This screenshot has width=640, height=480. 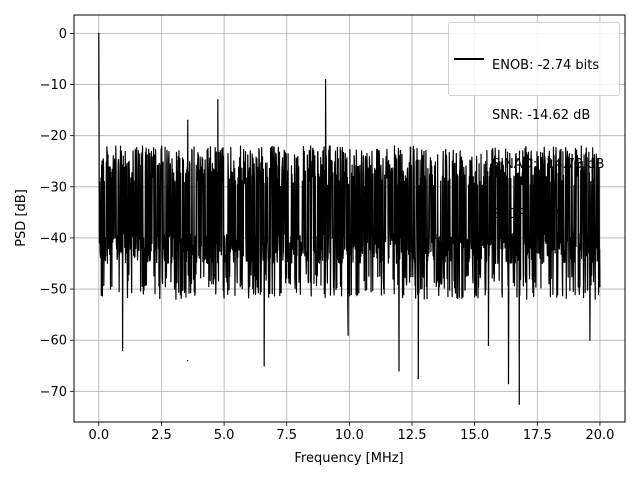 I want to click on y-tick-label: −60, so click(x=53, y=341).